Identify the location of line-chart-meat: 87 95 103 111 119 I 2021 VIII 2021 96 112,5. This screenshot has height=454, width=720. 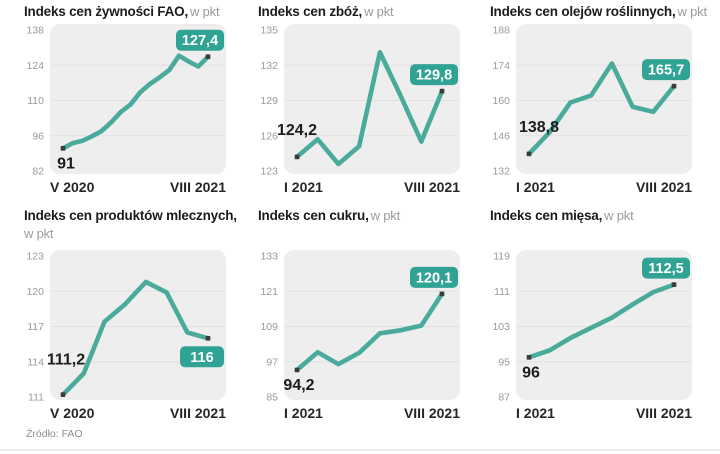
(592, 335).